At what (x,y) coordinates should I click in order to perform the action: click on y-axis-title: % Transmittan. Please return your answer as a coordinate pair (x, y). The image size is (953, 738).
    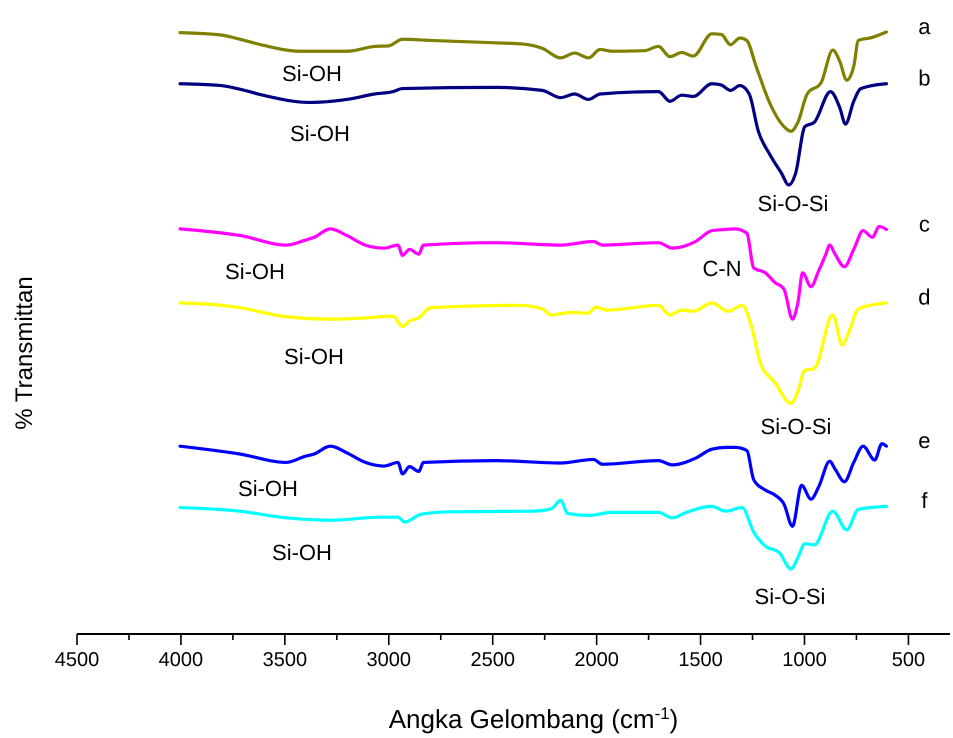
    Looking at the image, I should click on (24, 353).